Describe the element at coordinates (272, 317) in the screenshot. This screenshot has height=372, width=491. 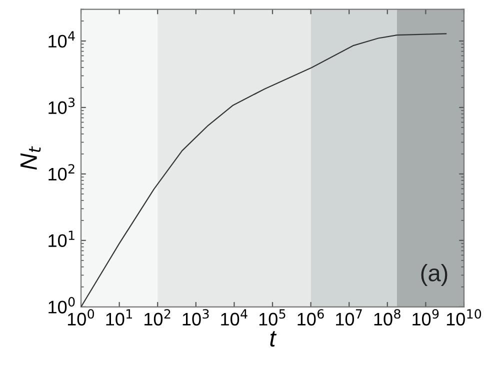
I see `x-tick-label: 10$^{5}$` at that location.